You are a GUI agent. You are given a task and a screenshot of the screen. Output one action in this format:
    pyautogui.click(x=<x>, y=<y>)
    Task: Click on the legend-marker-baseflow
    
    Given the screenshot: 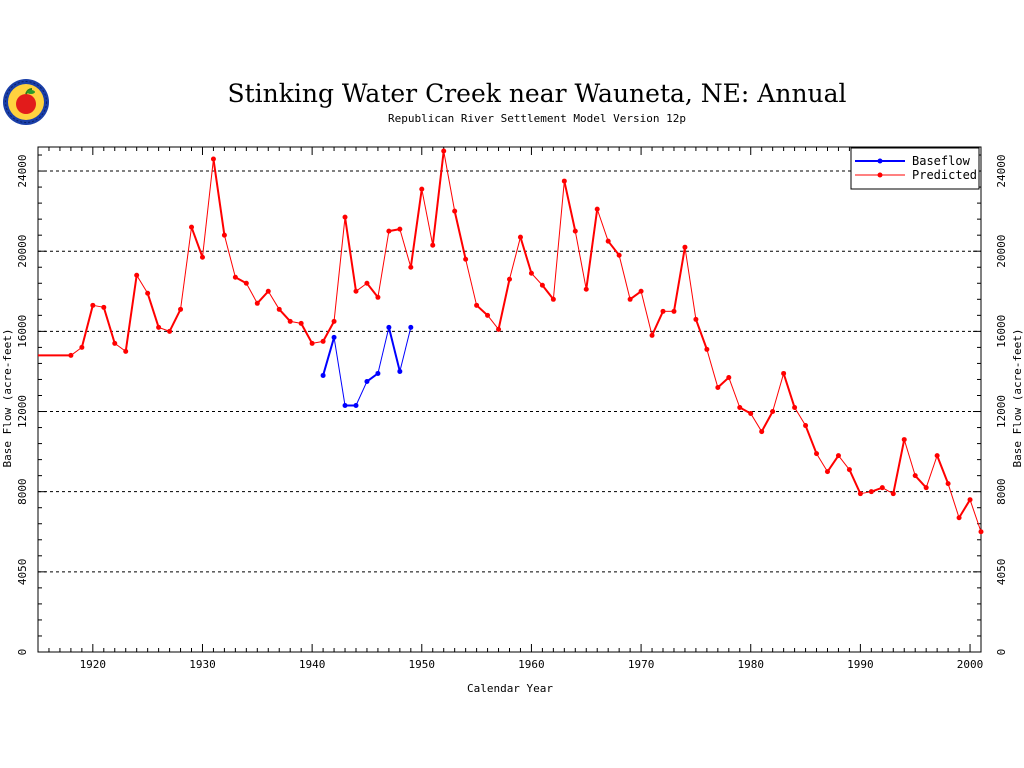 What is the action you would take?
    pyautogui.click(x=880, y=161)
    